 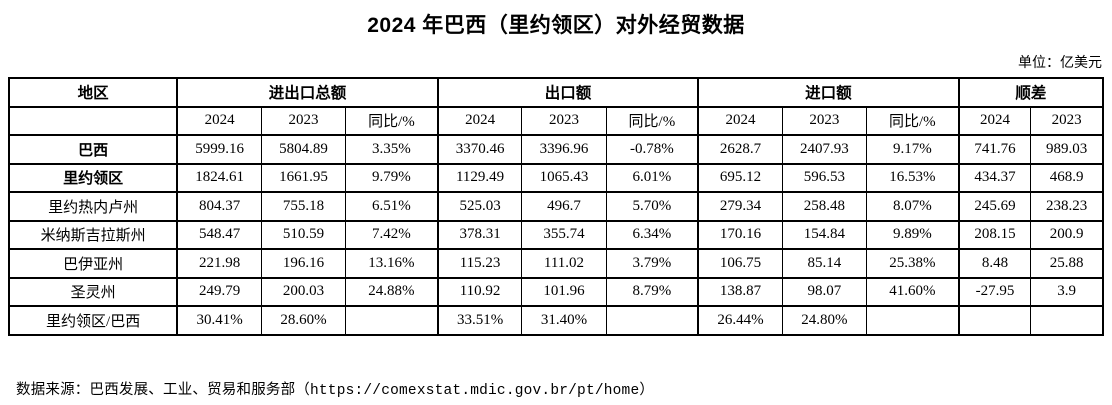 What do you see at coordinates (479, 177) in the screenshot?
I see `value-cell: 1129.49` at bounding box center [479, 177].